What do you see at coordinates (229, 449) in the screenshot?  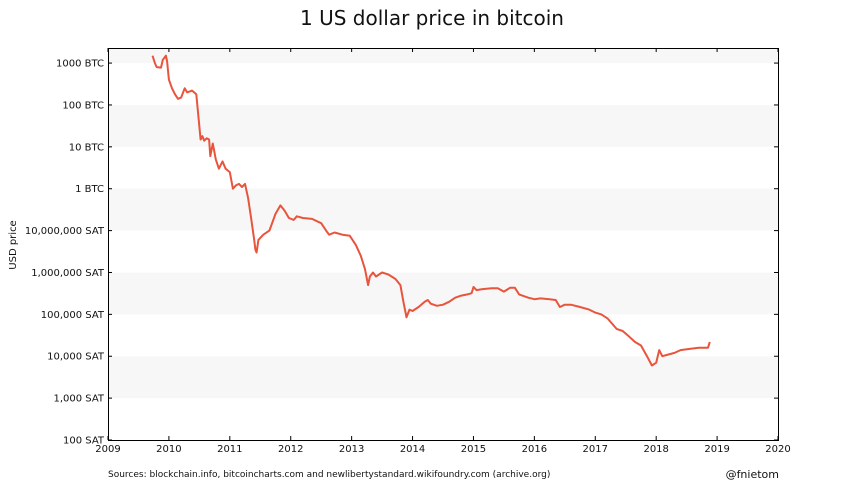 I see `x-tick-label: 2011` at bounding box center [229, 449].